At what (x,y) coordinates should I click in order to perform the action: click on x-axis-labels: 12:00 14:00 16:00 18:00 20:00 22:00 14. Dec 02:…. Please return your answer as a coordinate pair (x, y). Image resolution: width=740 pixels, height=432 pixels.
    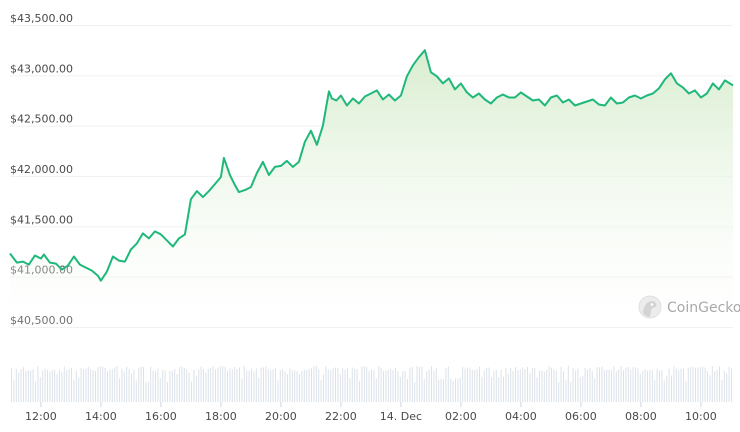
    Looking at the image, I should click on (371, 412).